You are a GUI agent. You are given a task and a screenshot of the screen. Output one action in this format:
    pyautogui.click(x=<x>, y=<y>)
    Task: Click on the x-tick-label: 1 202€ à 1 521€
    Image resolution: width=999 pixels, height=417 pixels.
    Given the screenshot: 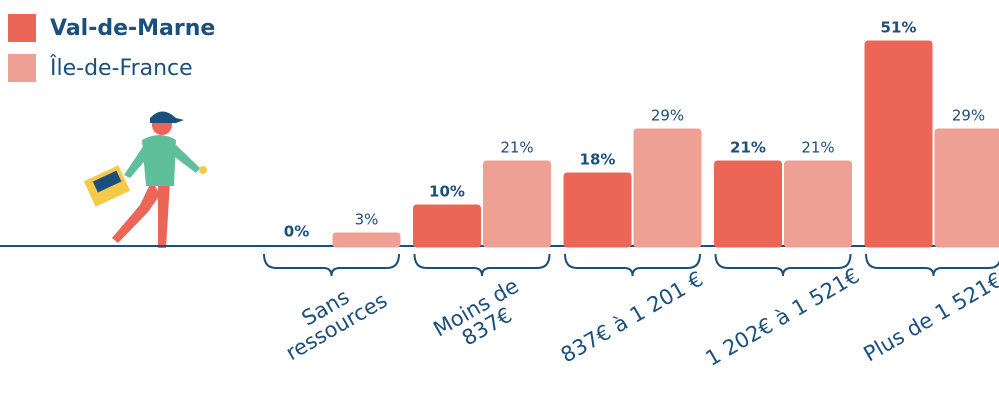 What is the action you would take?
    pyautogui.click(x=783, y=316)
    